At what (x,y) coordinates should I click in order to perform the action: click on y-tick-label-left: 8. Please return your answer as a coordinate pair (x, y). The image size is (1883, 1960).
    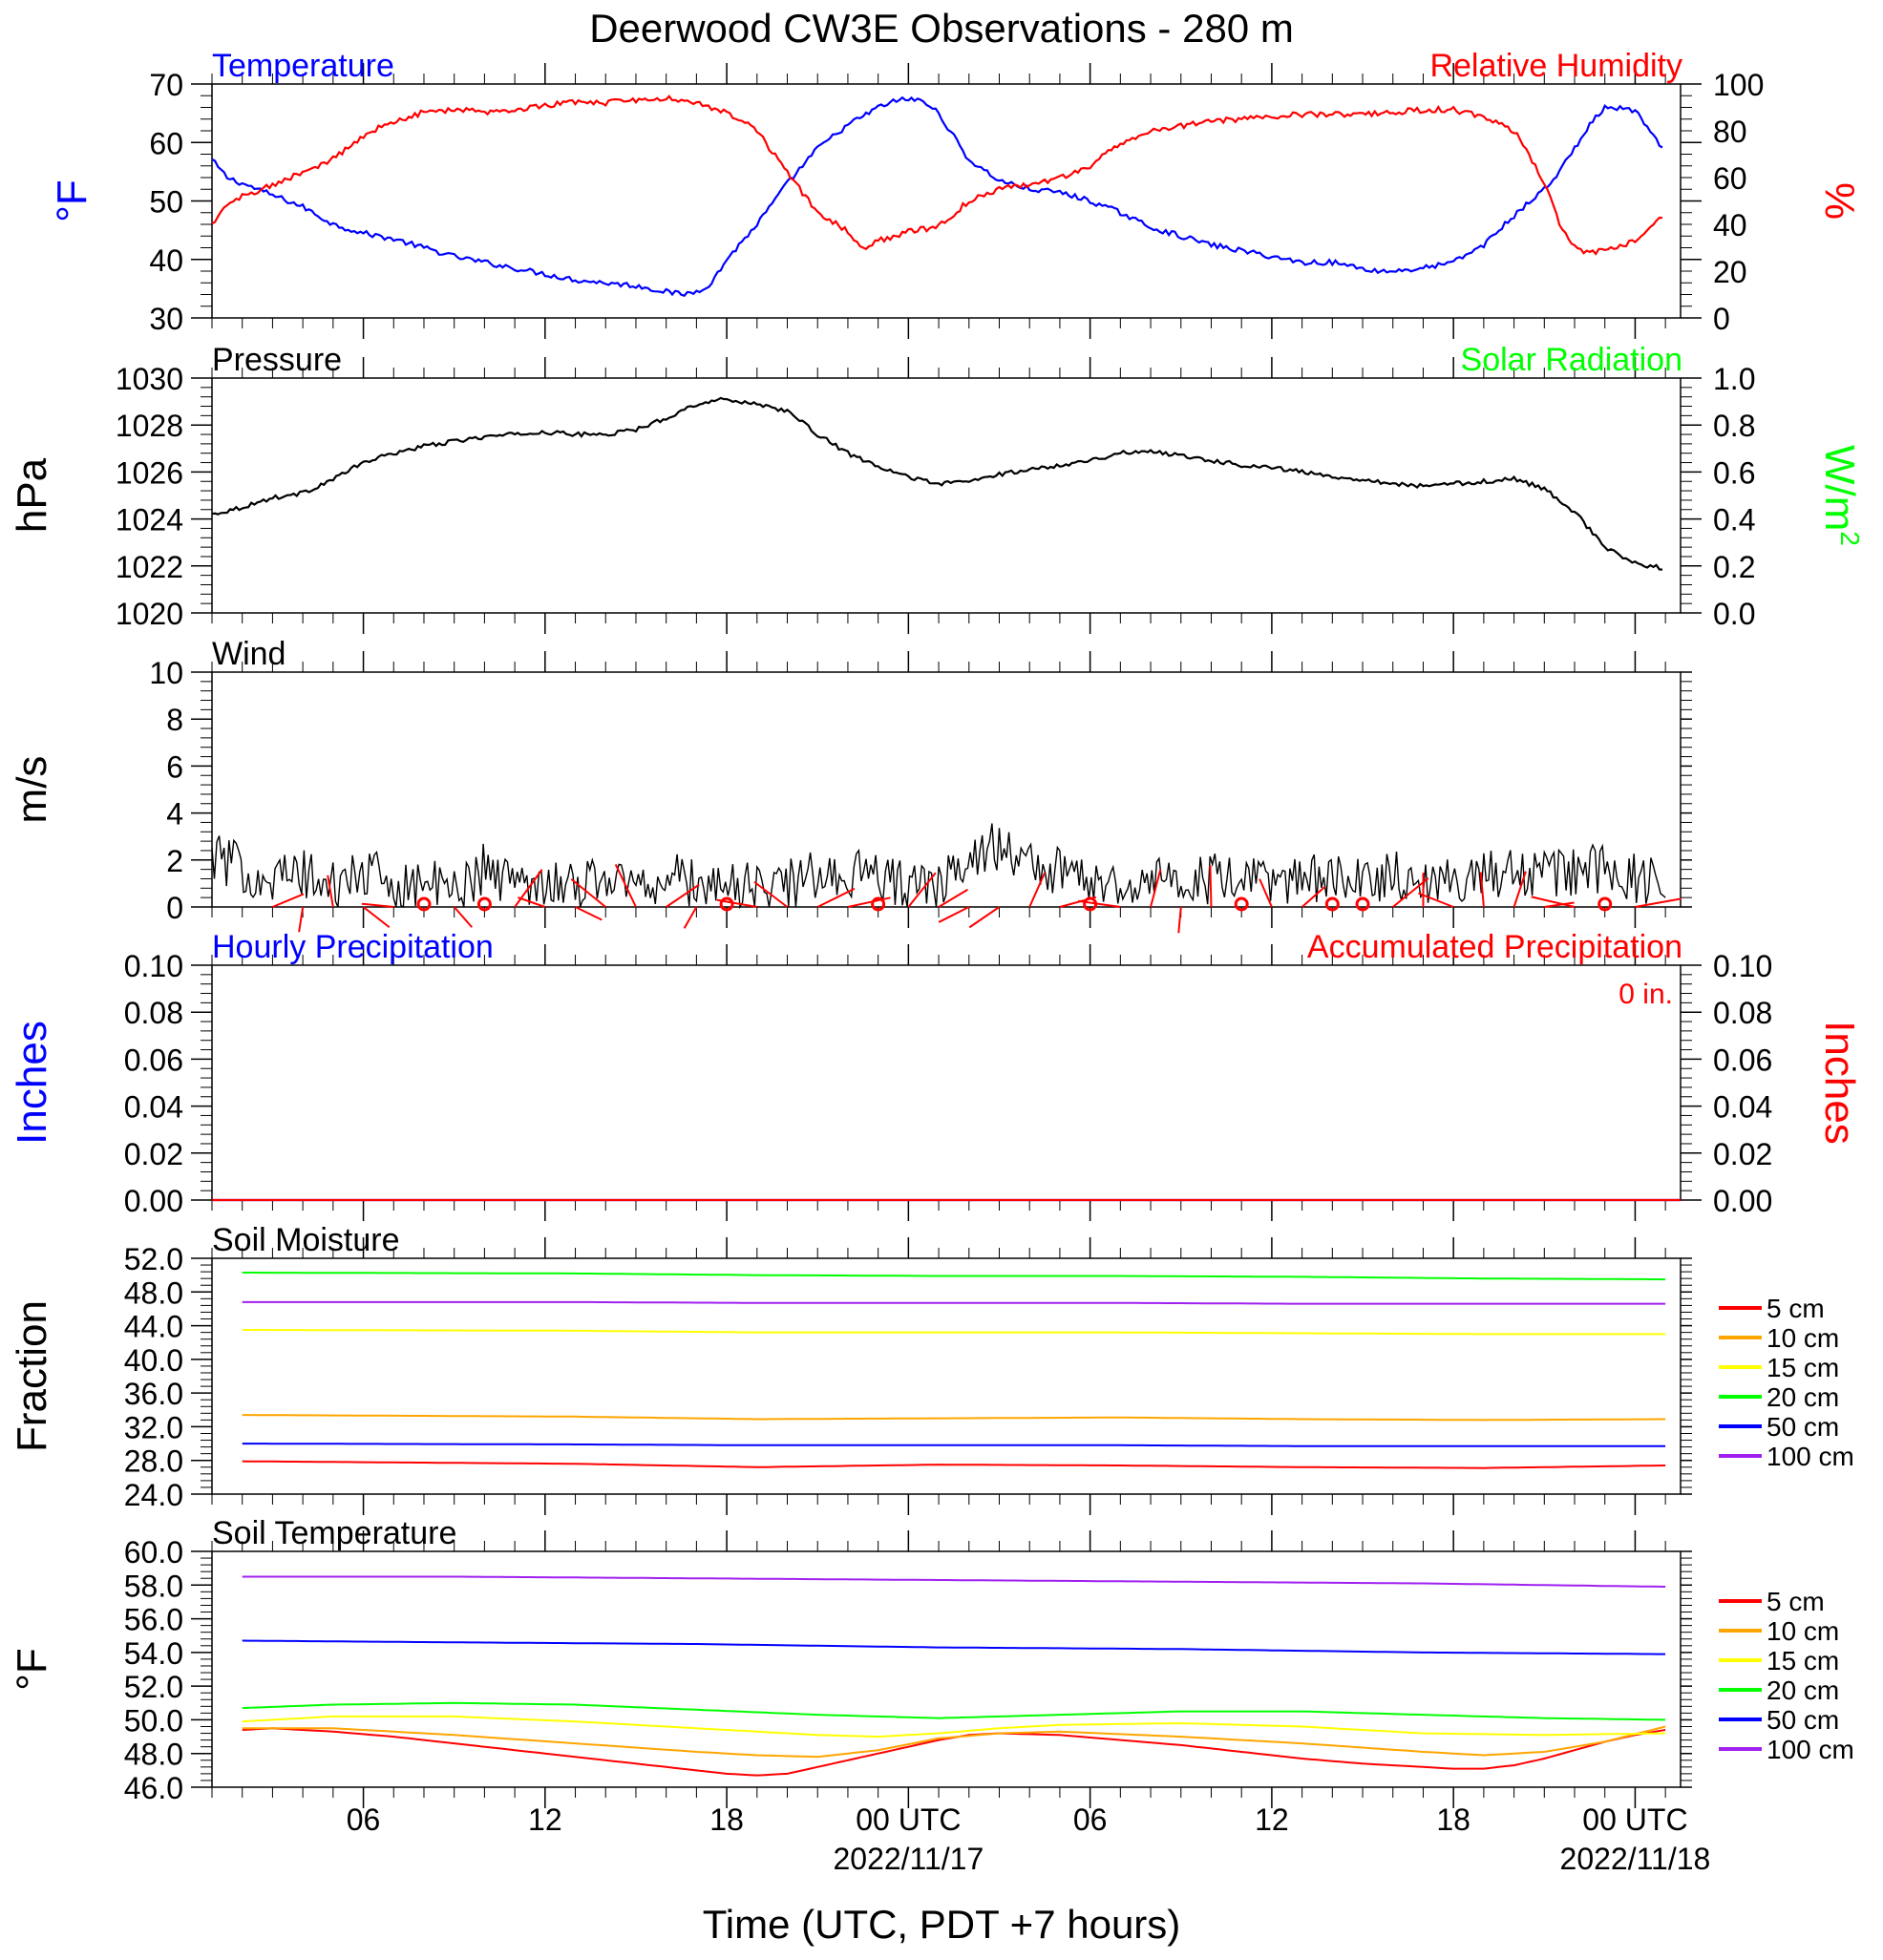
    Looking at the image, I should click on (174, 720).